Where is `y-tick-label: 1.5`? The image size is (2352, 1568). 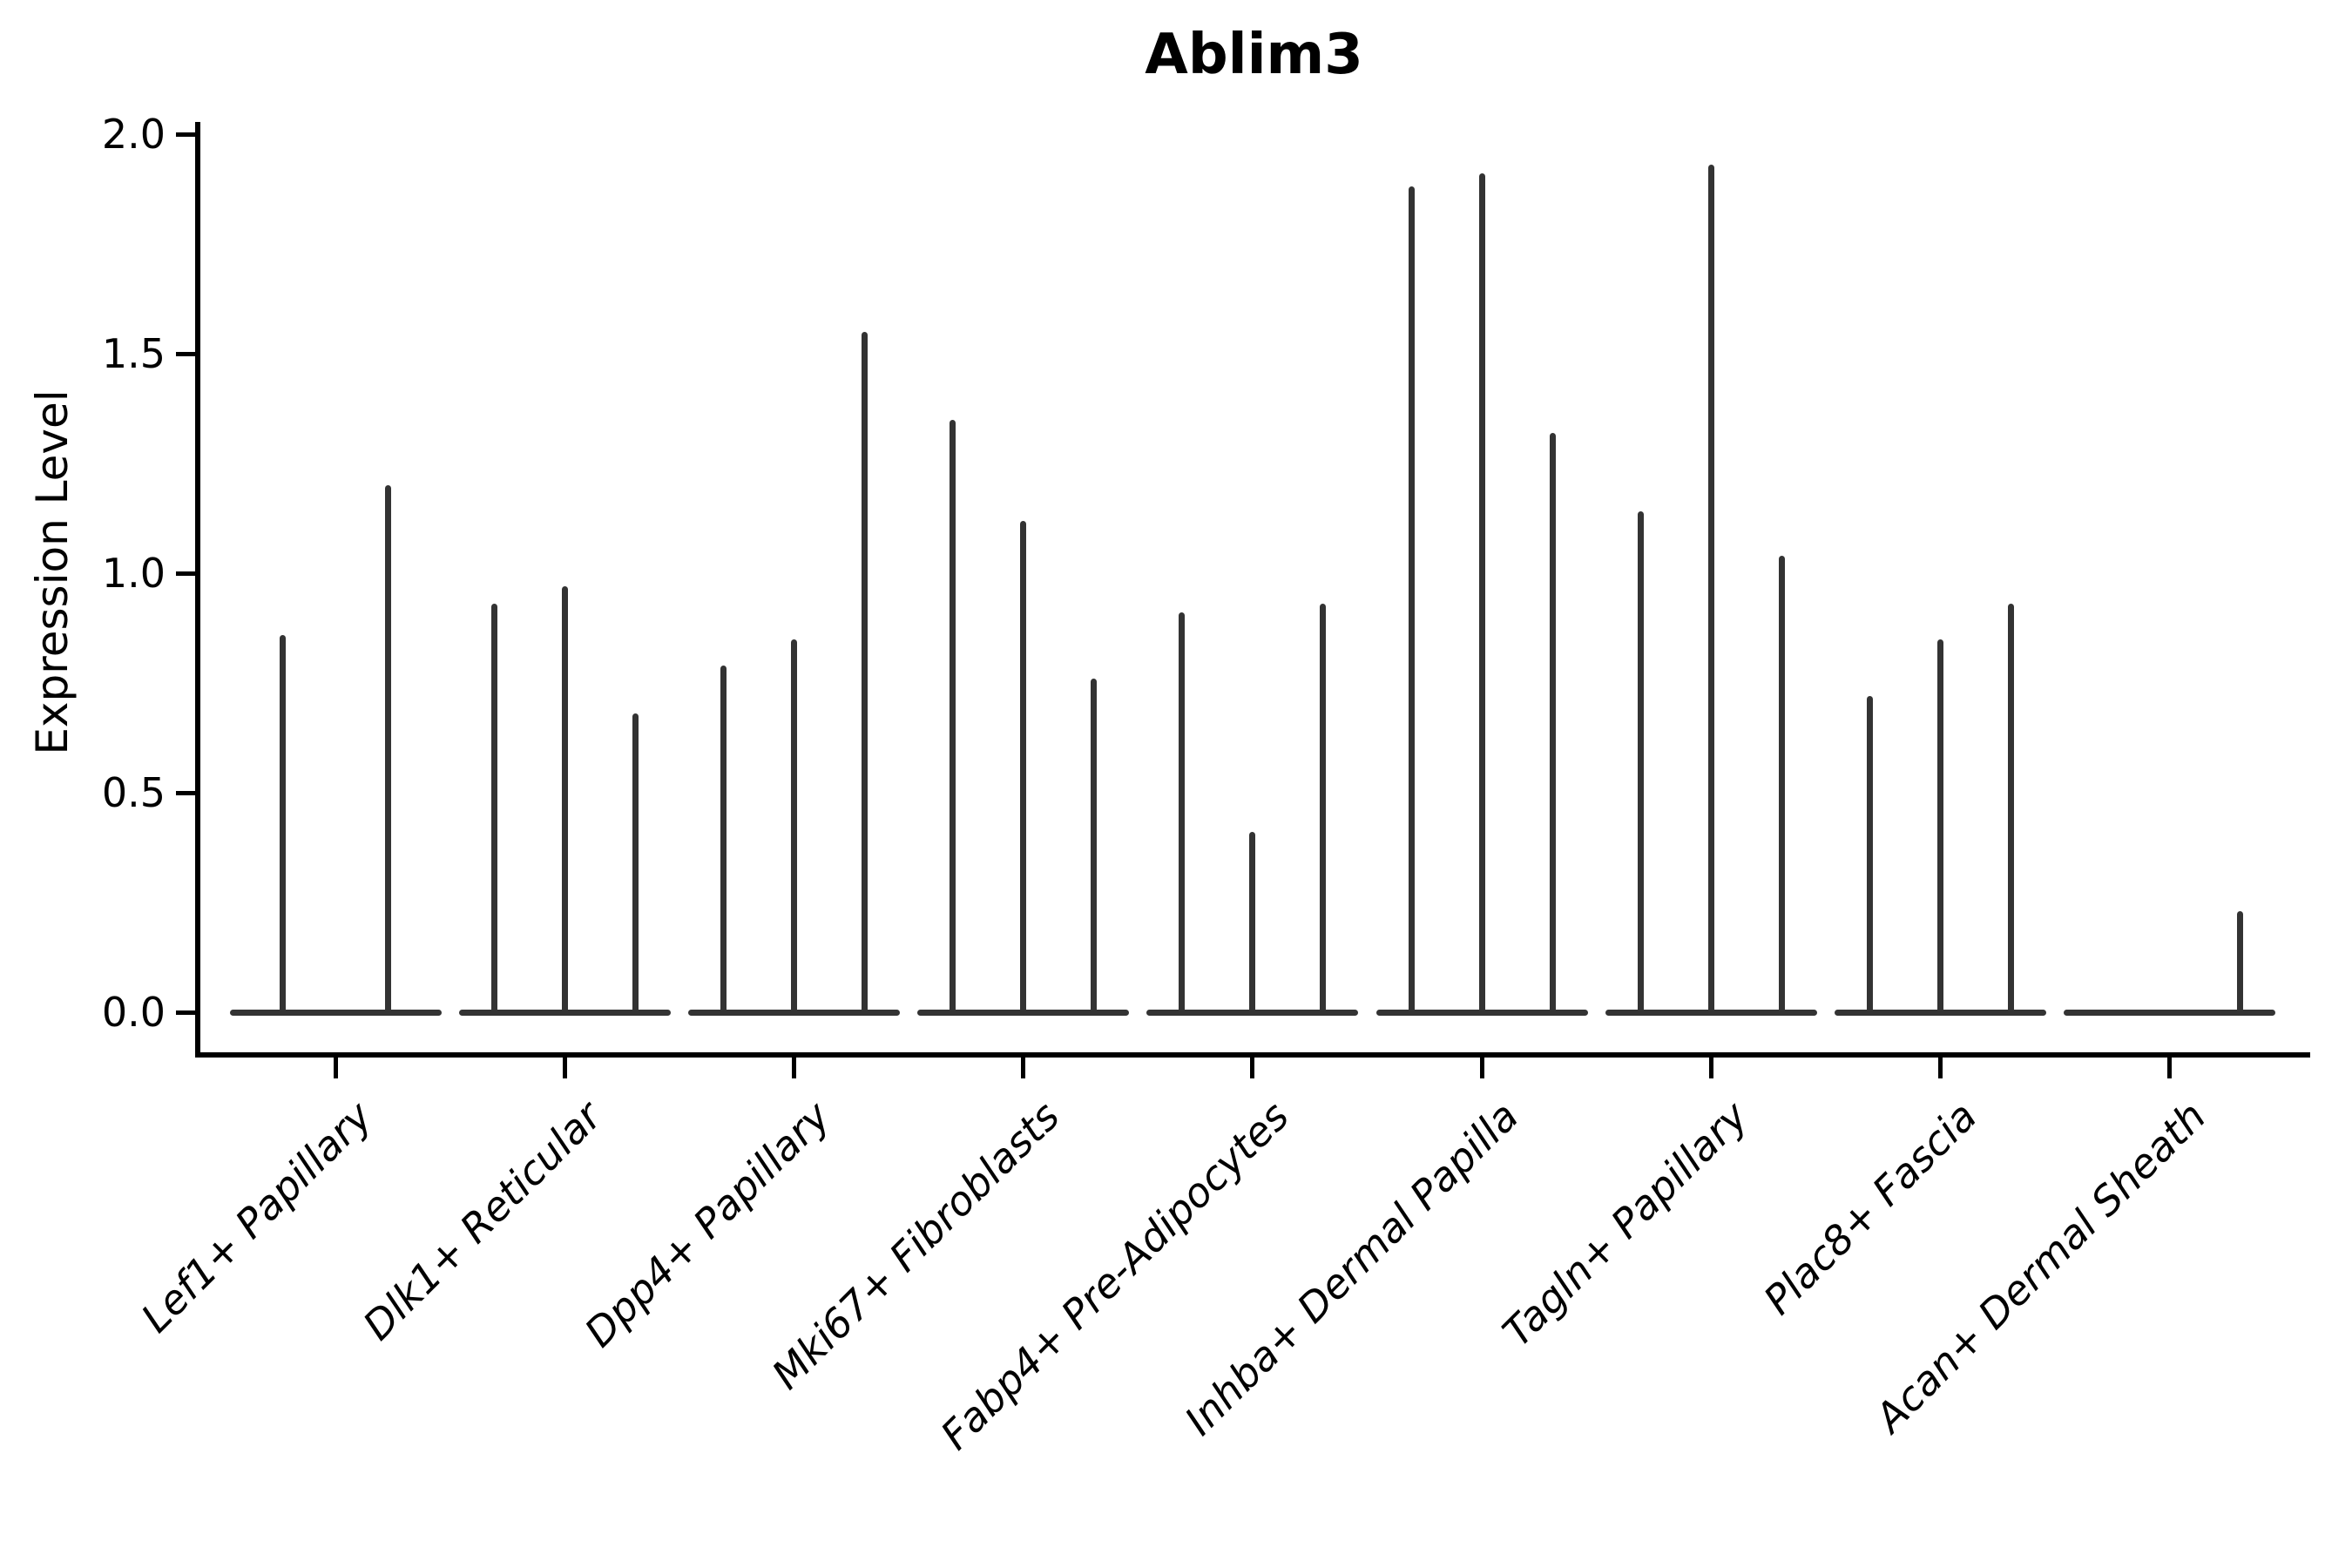 y-tick-label: 1.5 is located at coordinates (134, 353).